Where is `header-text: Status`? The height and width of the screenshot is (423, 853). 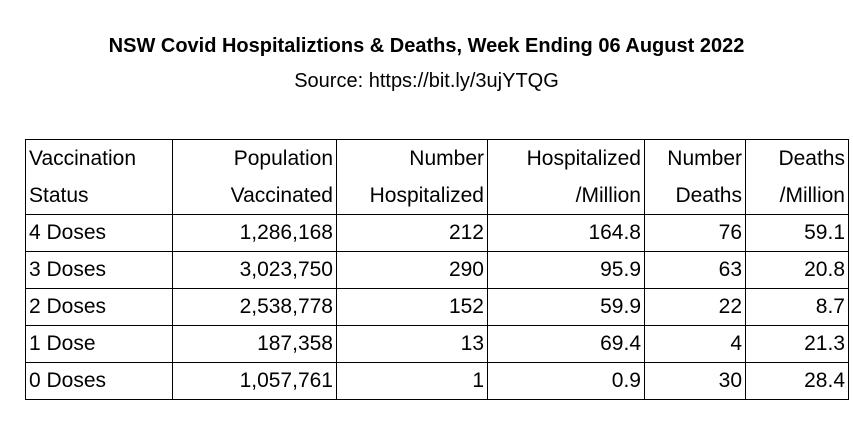 header-text: Status is located at coordinates (59, 195).